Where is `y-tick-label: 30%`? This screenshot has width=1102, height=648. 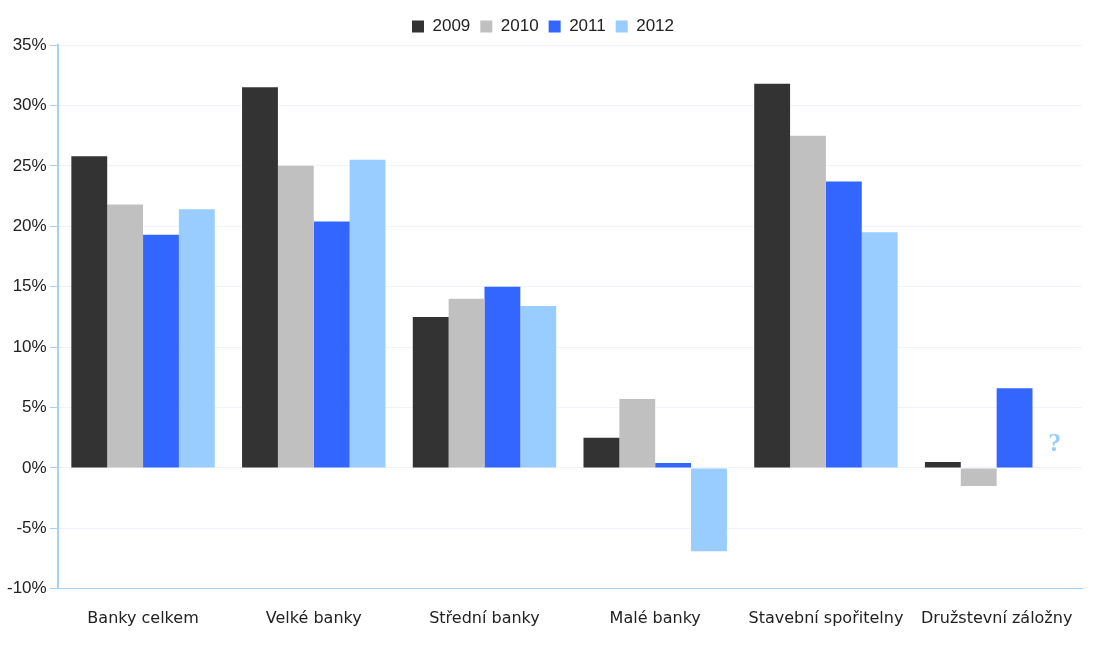 y-tick-label: 30% is located at coordinates (29, 105).